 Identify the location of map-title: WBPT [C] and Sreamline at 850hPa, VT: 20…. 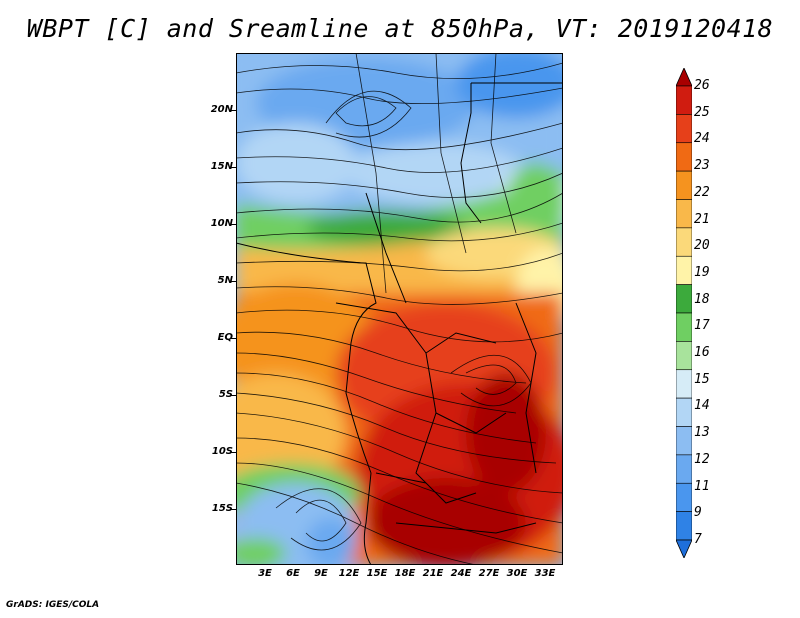
(400, 28).